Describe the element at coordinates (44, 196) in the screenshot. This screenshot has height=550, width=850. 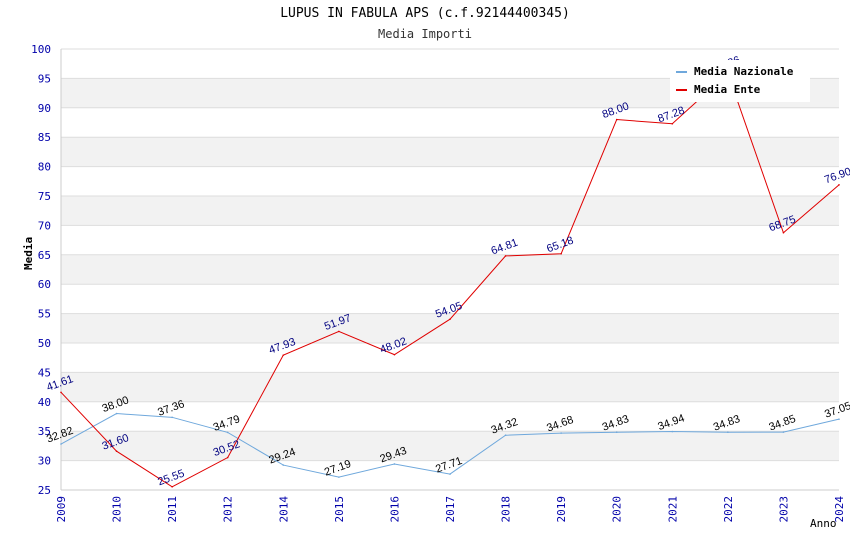
I see `y-tick-label: 75` at that location.